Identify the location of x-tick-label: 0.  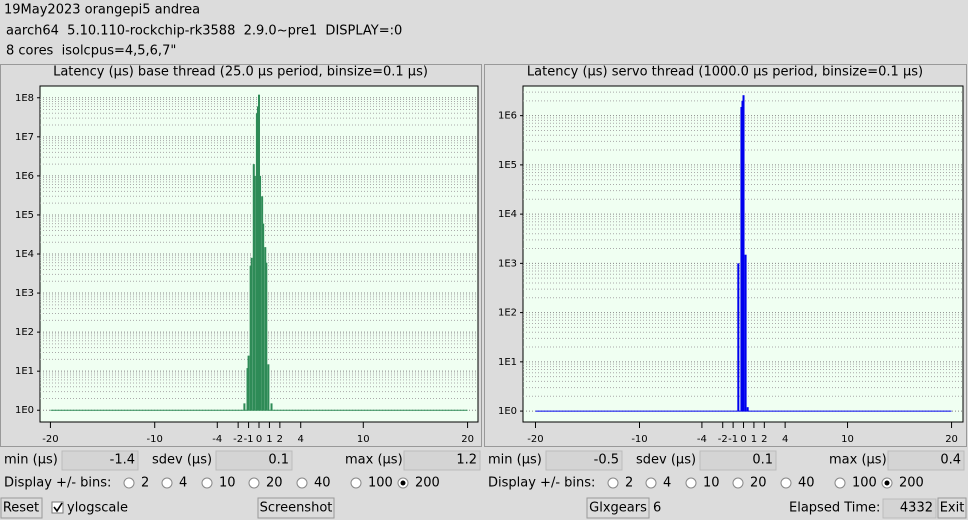
(259, 439).